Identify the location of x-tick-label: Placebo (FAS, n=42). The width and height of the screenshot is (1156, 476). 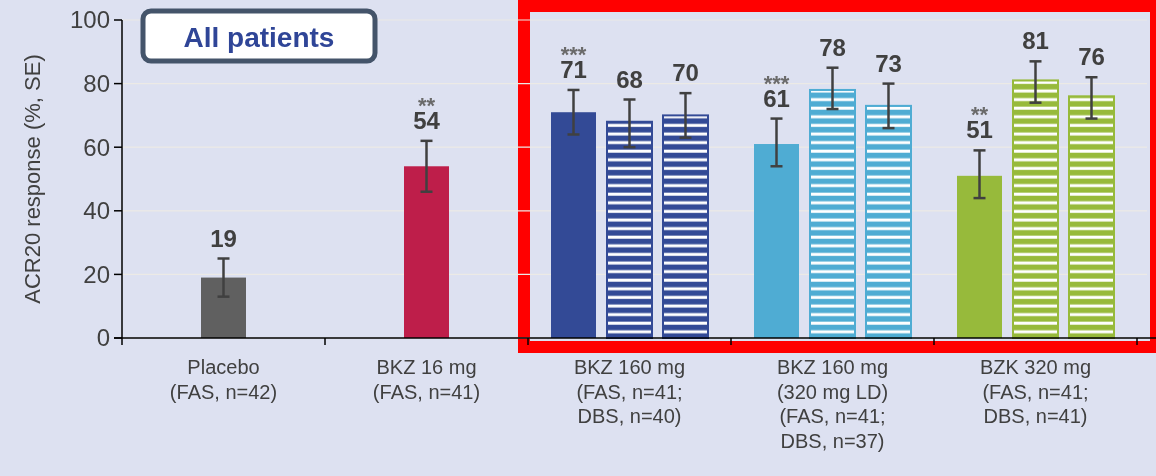
(223, 379).